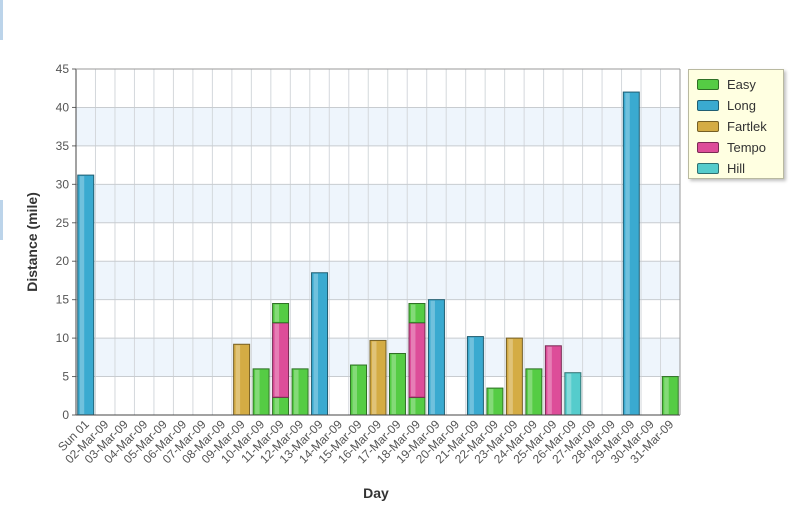  What do you see at coordinates (736, 168) in the screenshot?
I see `legend-label: Hill` at bounding box center [736, 168].